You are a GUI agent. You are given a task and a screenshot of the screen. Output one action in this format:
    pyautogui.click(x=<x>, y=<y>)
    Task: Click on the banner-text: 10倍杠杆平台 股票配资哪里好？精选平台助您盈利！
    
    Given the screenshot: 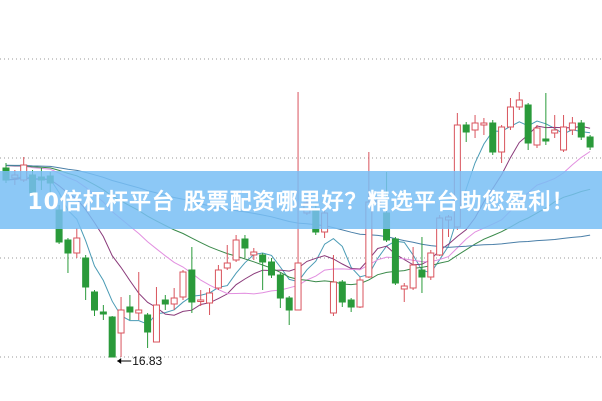 What is the action you would take?
    pyautogui.click(x=301, y=202)
    